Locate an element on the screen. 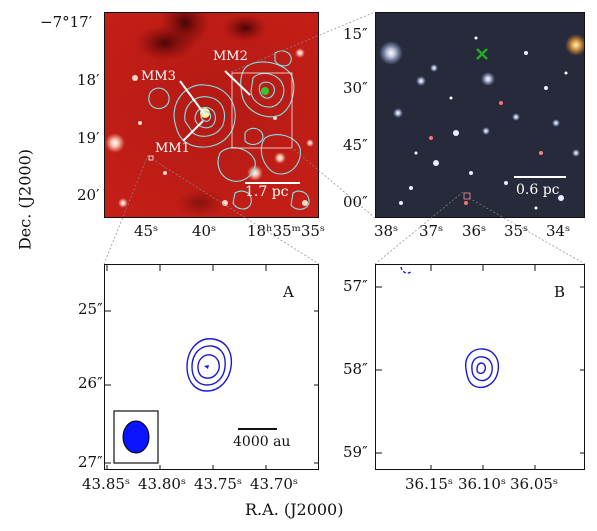  dec-tick-tl-1: −7°17′ is located at coordinates (66, 22).